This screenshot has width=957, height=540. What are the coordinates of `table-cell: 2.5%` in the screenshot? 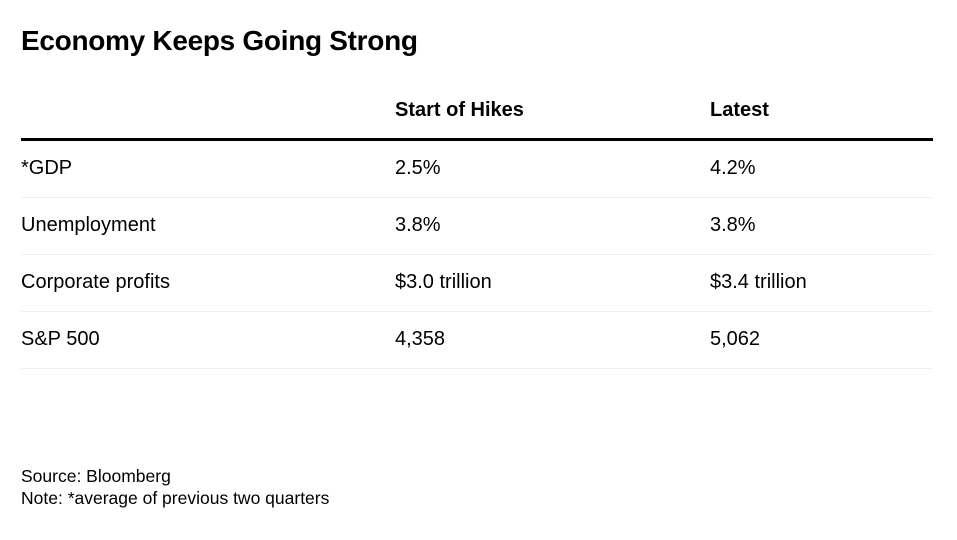 It's located at (418, 168).